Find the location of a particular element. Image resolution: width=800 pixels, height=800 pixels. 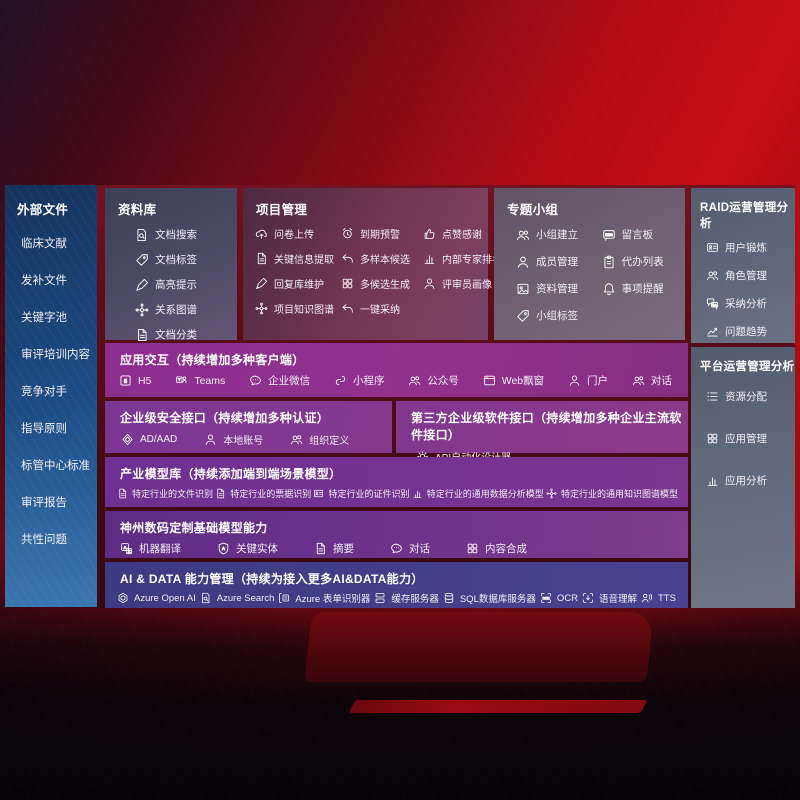

trend-chart-icon is located at coordinates (712, 332).